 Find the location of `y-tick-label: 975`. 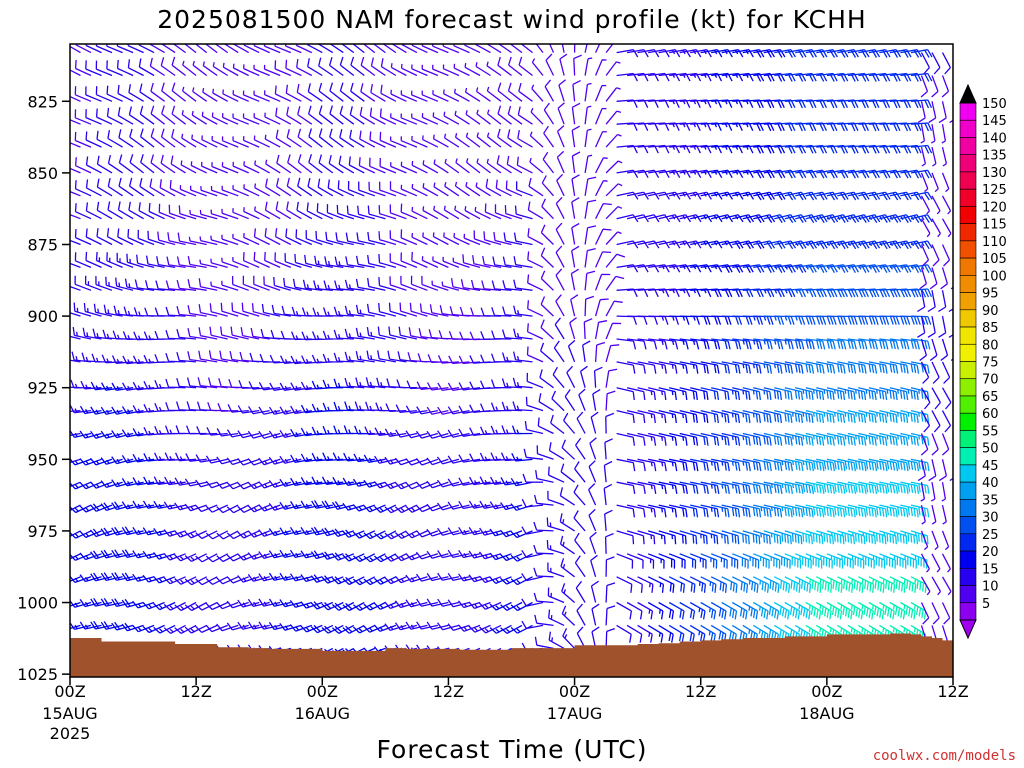

y-tick-label: 975 is located at coordinates (42, 531).